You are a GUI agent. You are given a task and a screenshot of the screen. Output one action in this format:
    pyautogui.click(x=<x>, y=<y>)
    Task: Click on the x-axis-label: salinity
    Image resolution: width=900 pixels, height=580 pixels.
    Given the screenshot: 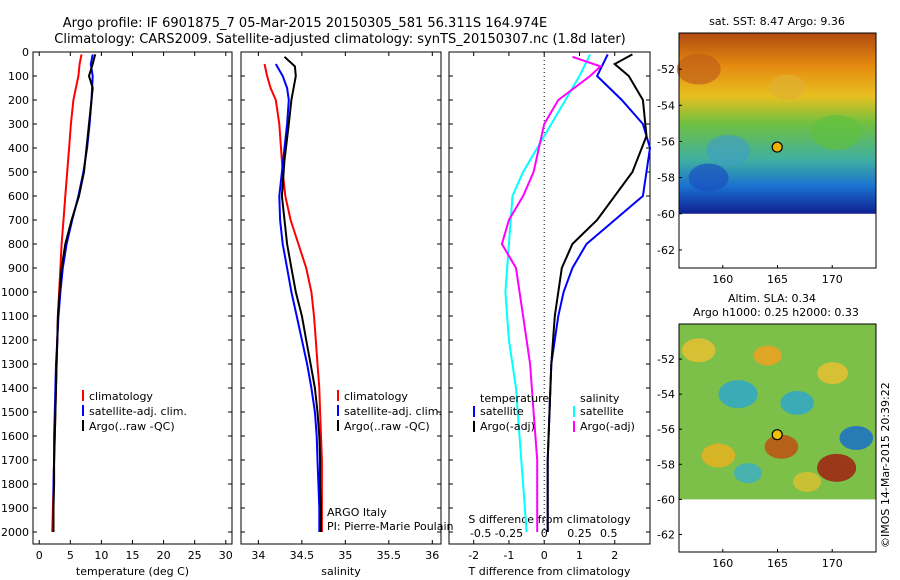 What is the action you would take?
    pyautogui.click(x=341, y=571)
    